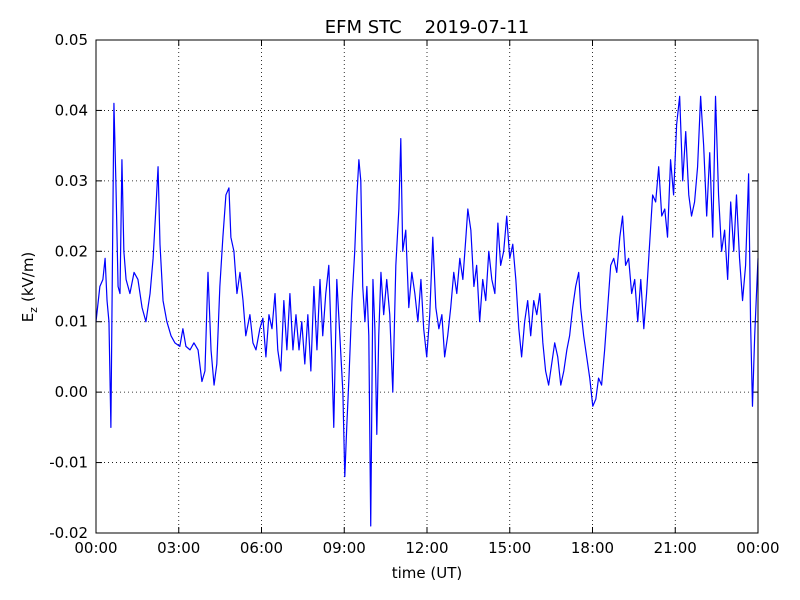  I want to click on x-tick-label: 12:00, so click(426, 548).